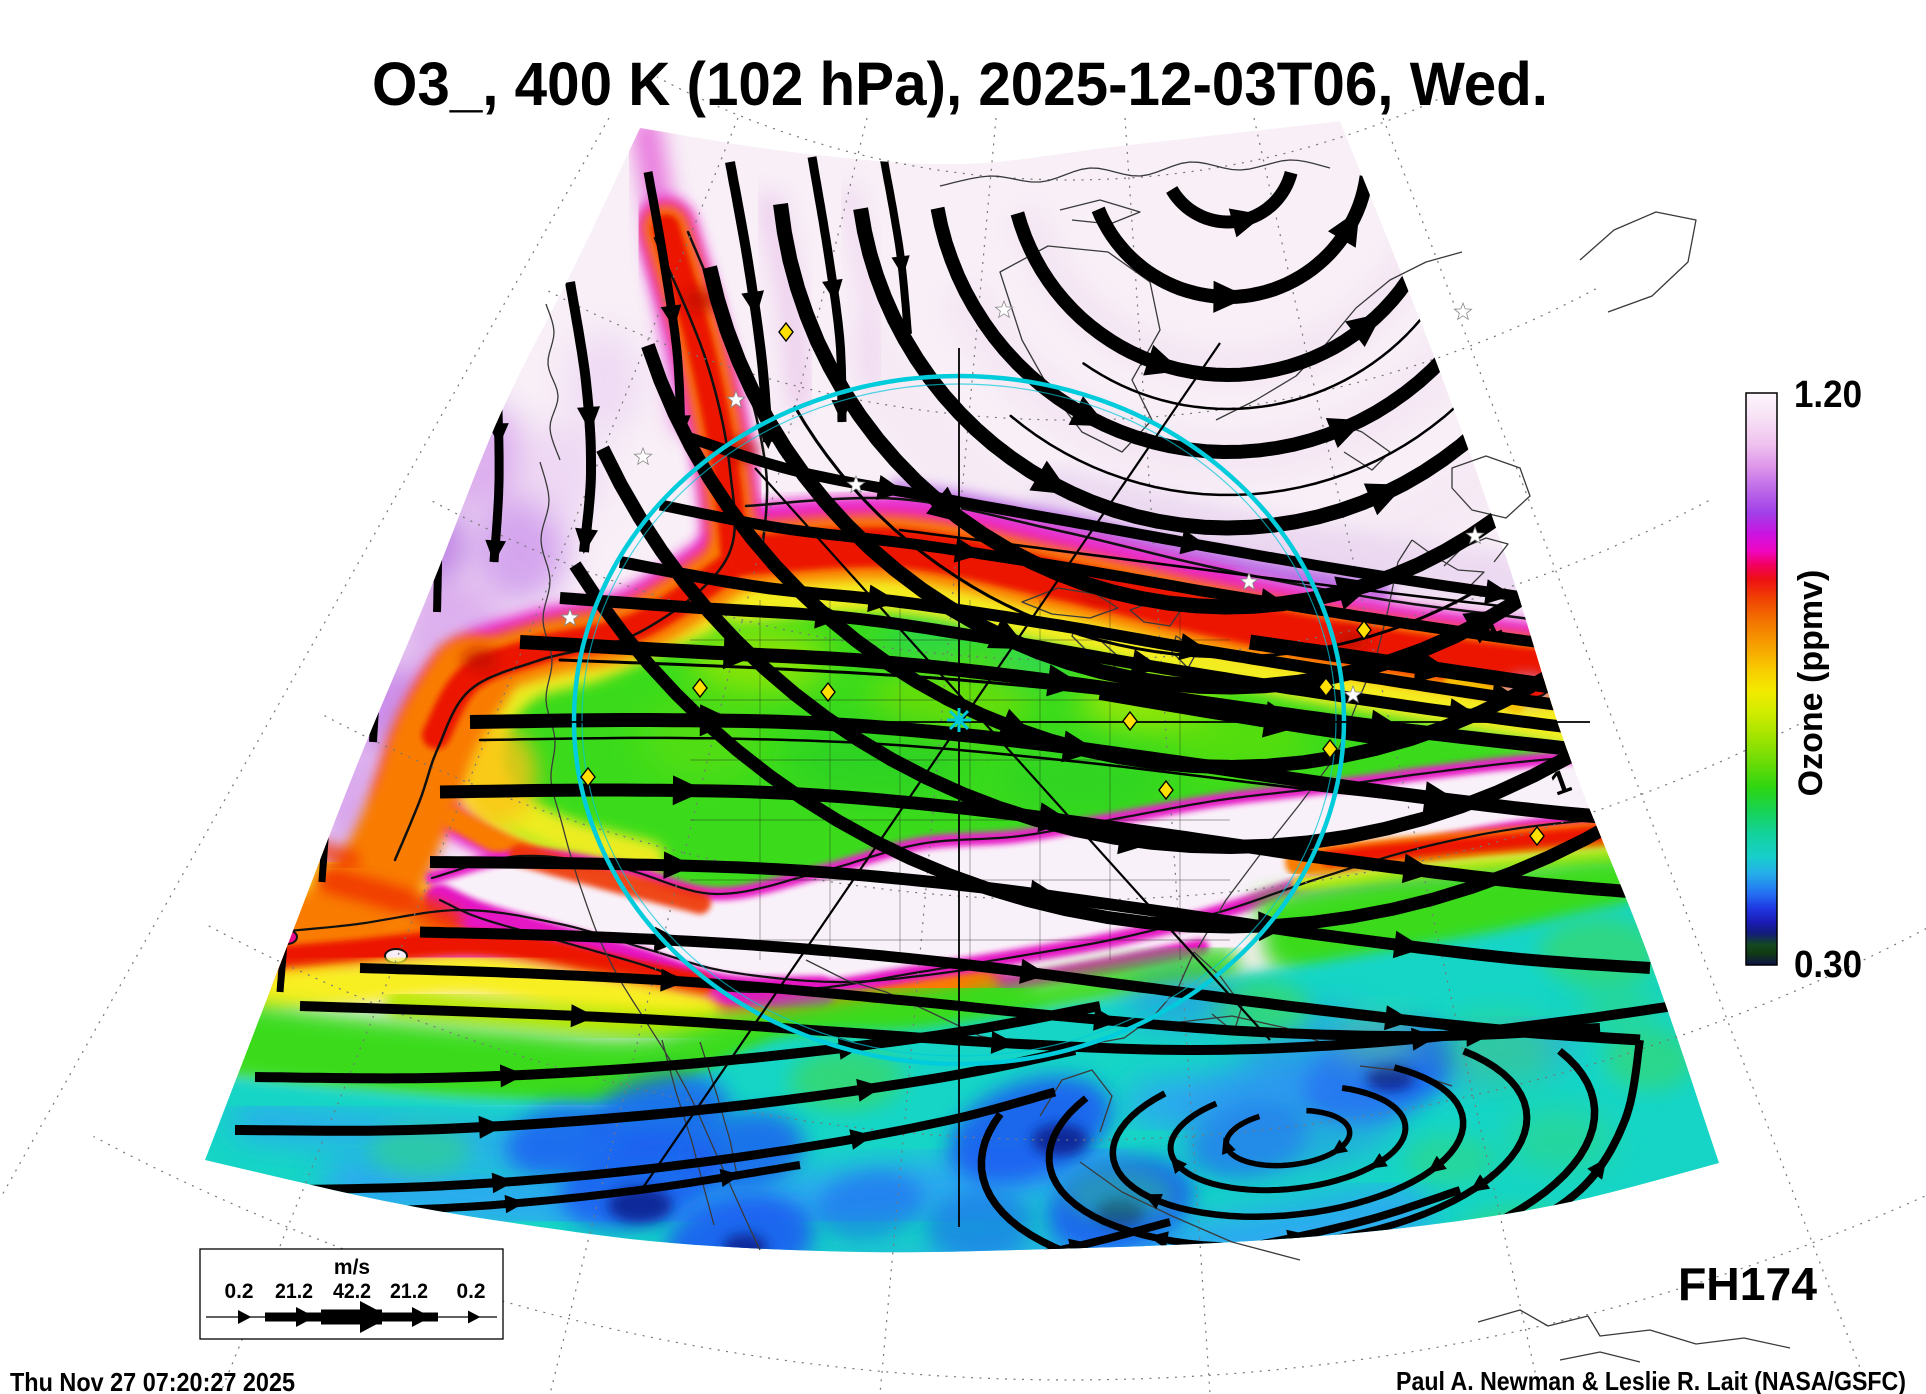  Describe the element at coordinates (1828, 395) in the screenshot. I see `svg-text: 1.20` at that location.